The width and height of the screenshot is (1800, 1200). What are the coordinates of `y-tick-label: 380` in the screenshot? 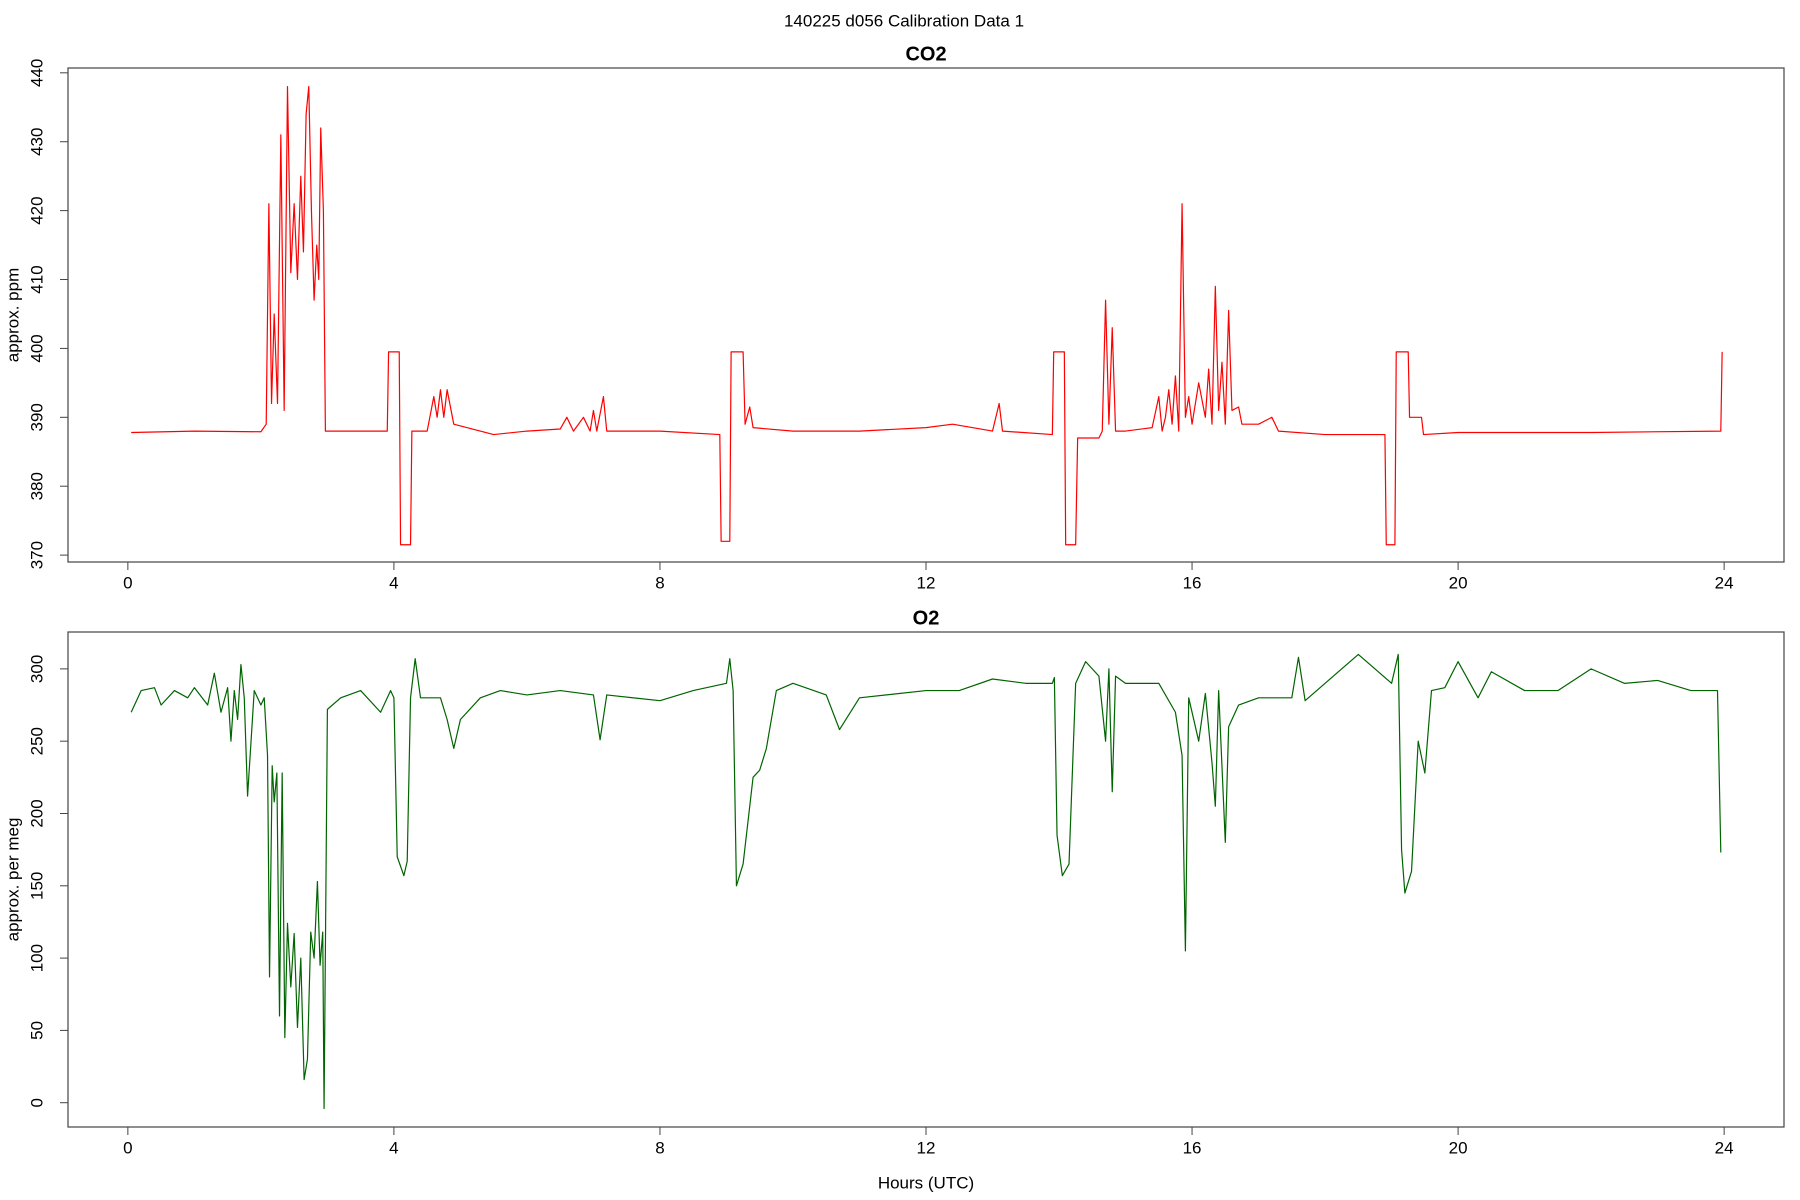 It's located at (36, 486).